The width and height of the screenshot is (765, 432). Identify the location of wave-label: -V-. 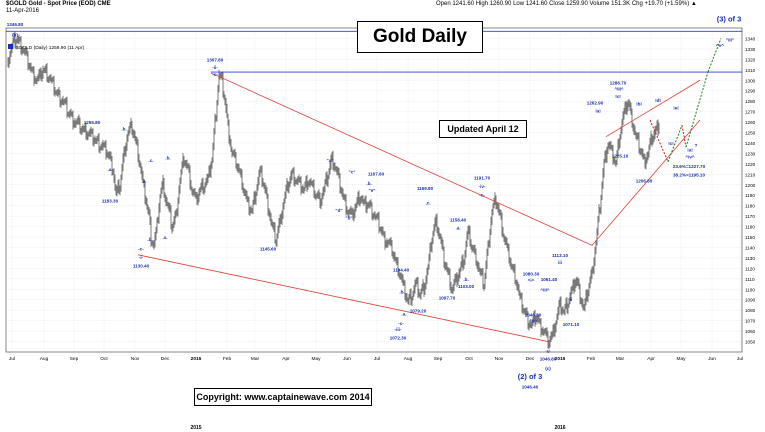
(548, 351).